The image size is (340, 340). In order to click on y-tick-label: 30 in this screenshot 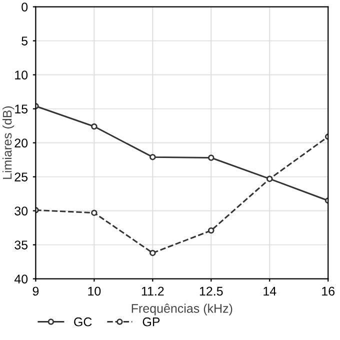, I will do `click(21, 211)`.